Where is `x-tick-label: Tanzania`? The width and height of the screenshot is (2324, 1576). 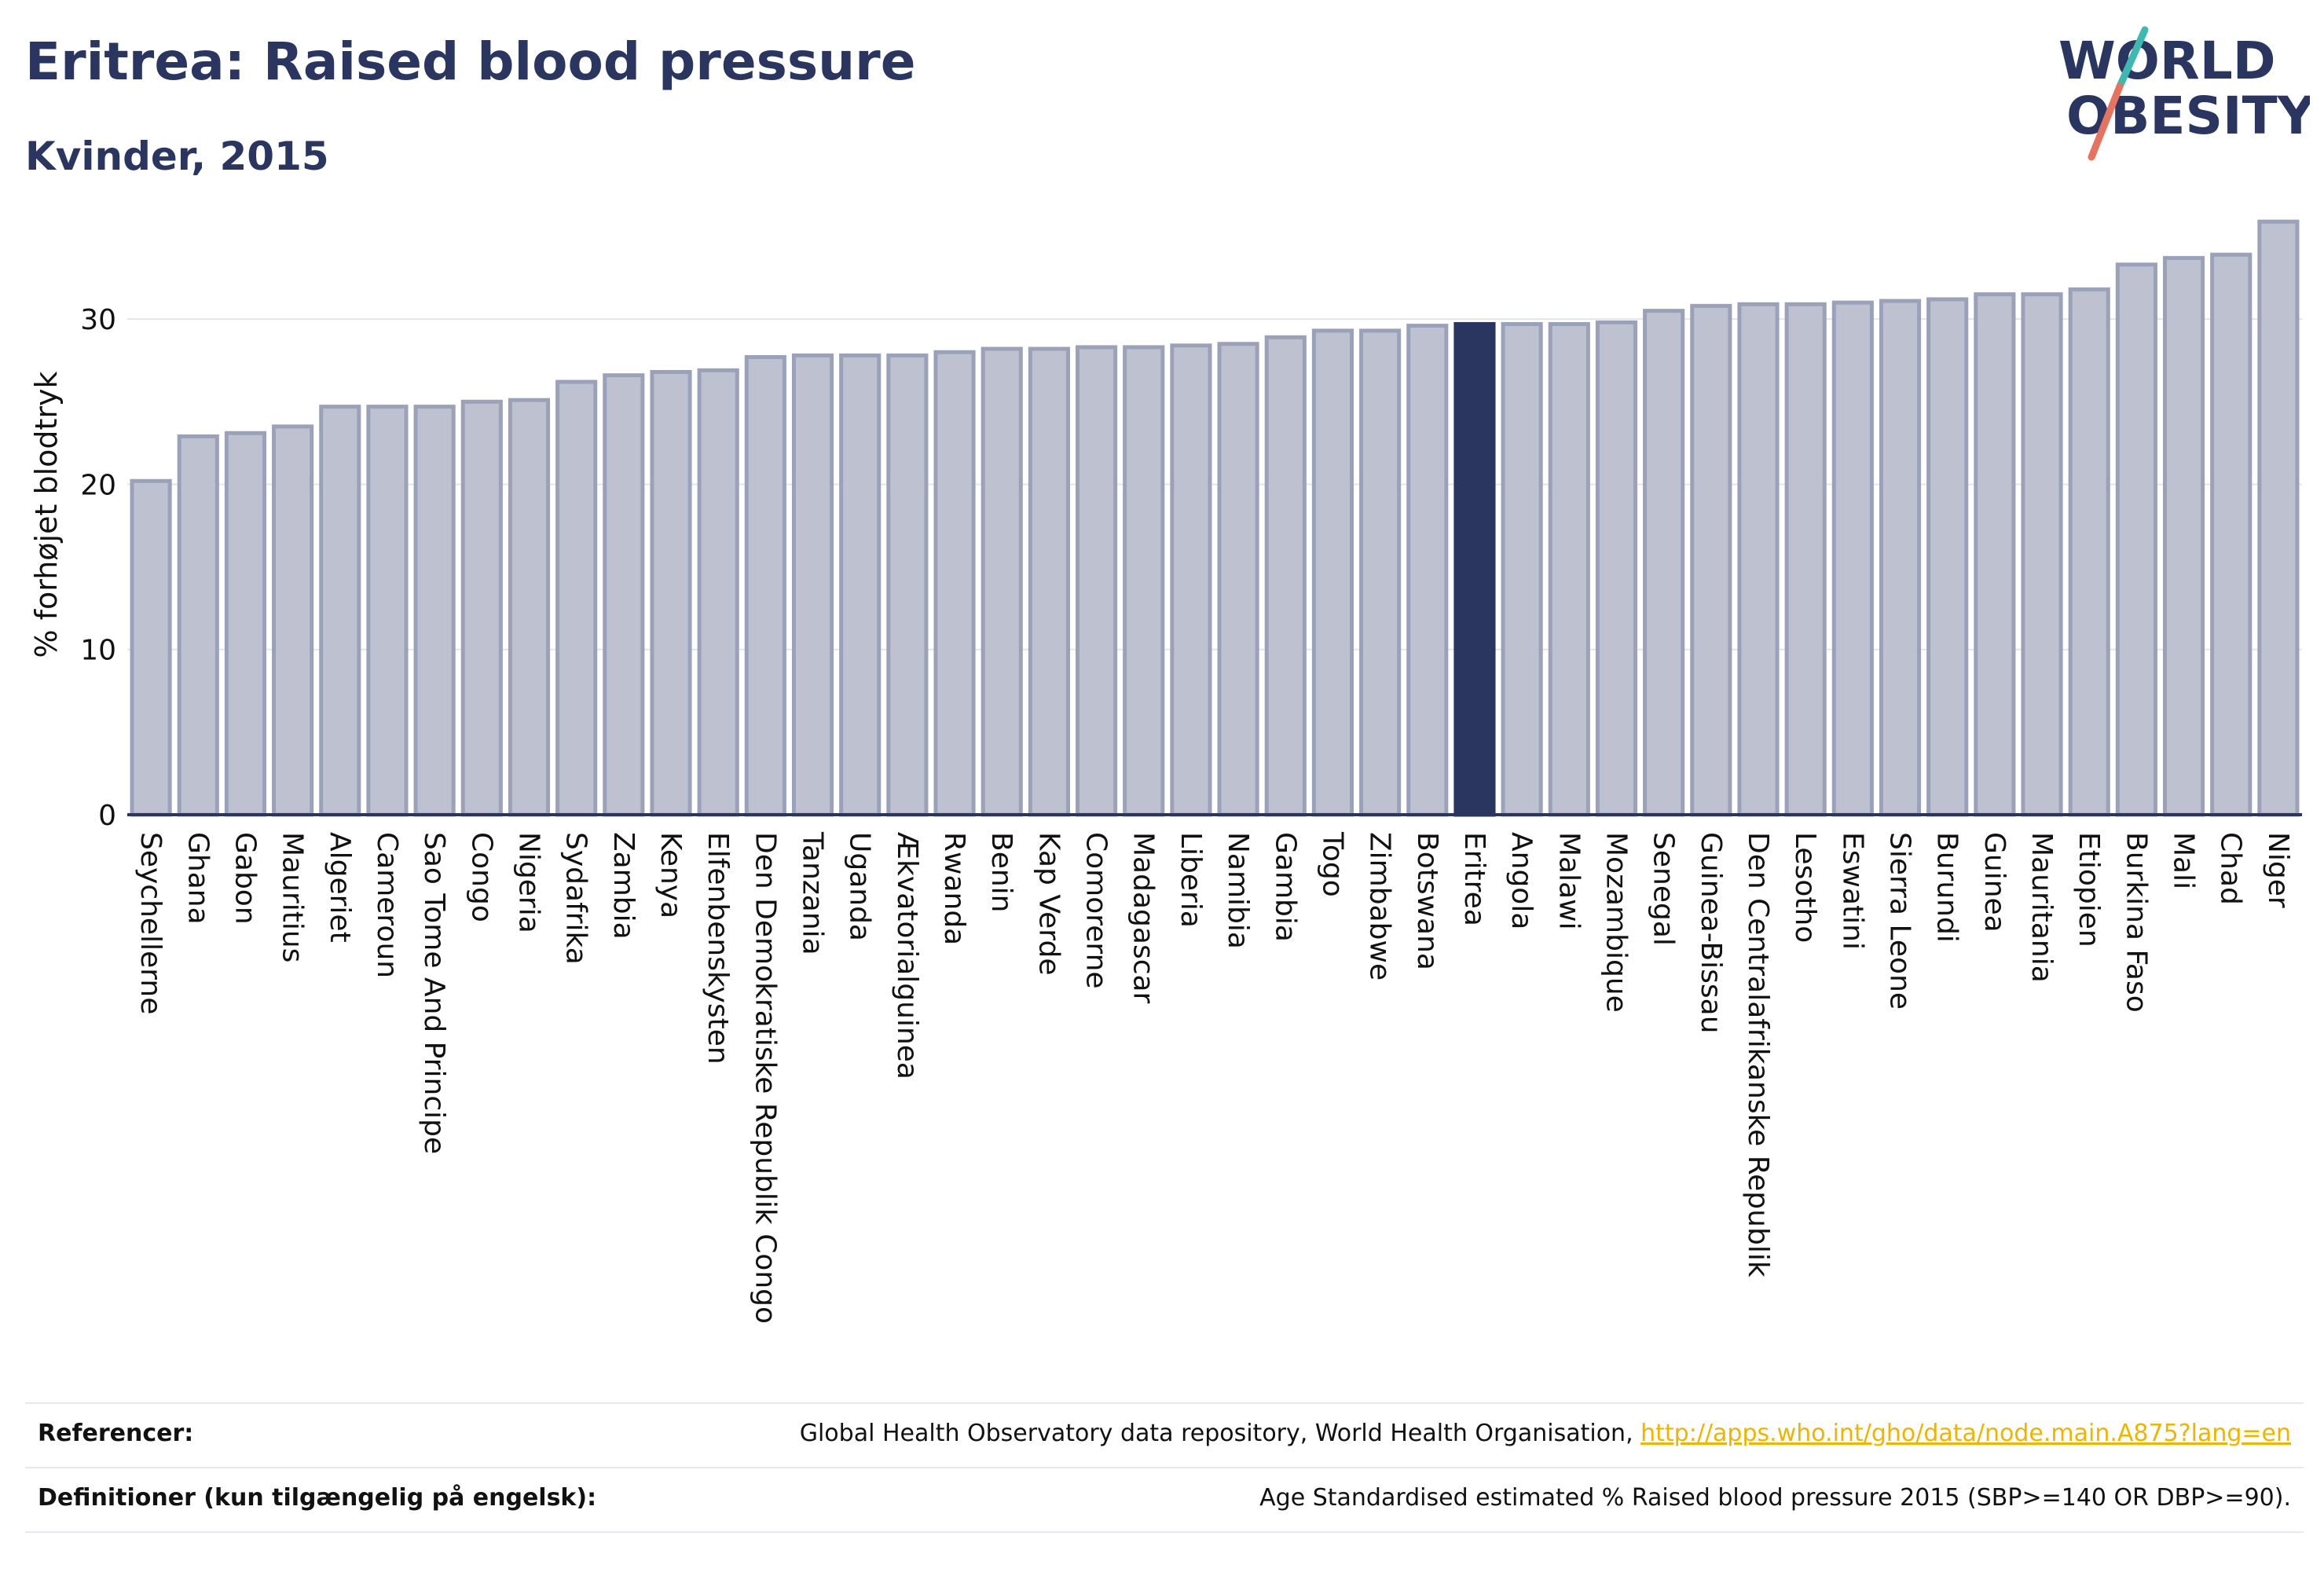
x-tick-label: Tanzania is located at coordinates (813, 893).